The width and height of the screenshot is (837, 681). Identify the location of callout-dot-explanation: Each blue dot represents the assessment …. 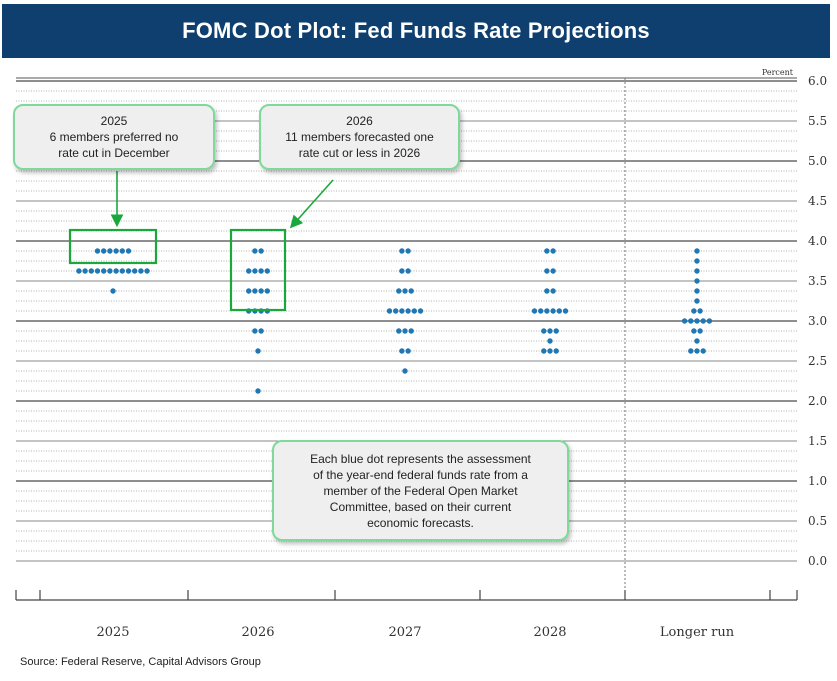
(420, 490).